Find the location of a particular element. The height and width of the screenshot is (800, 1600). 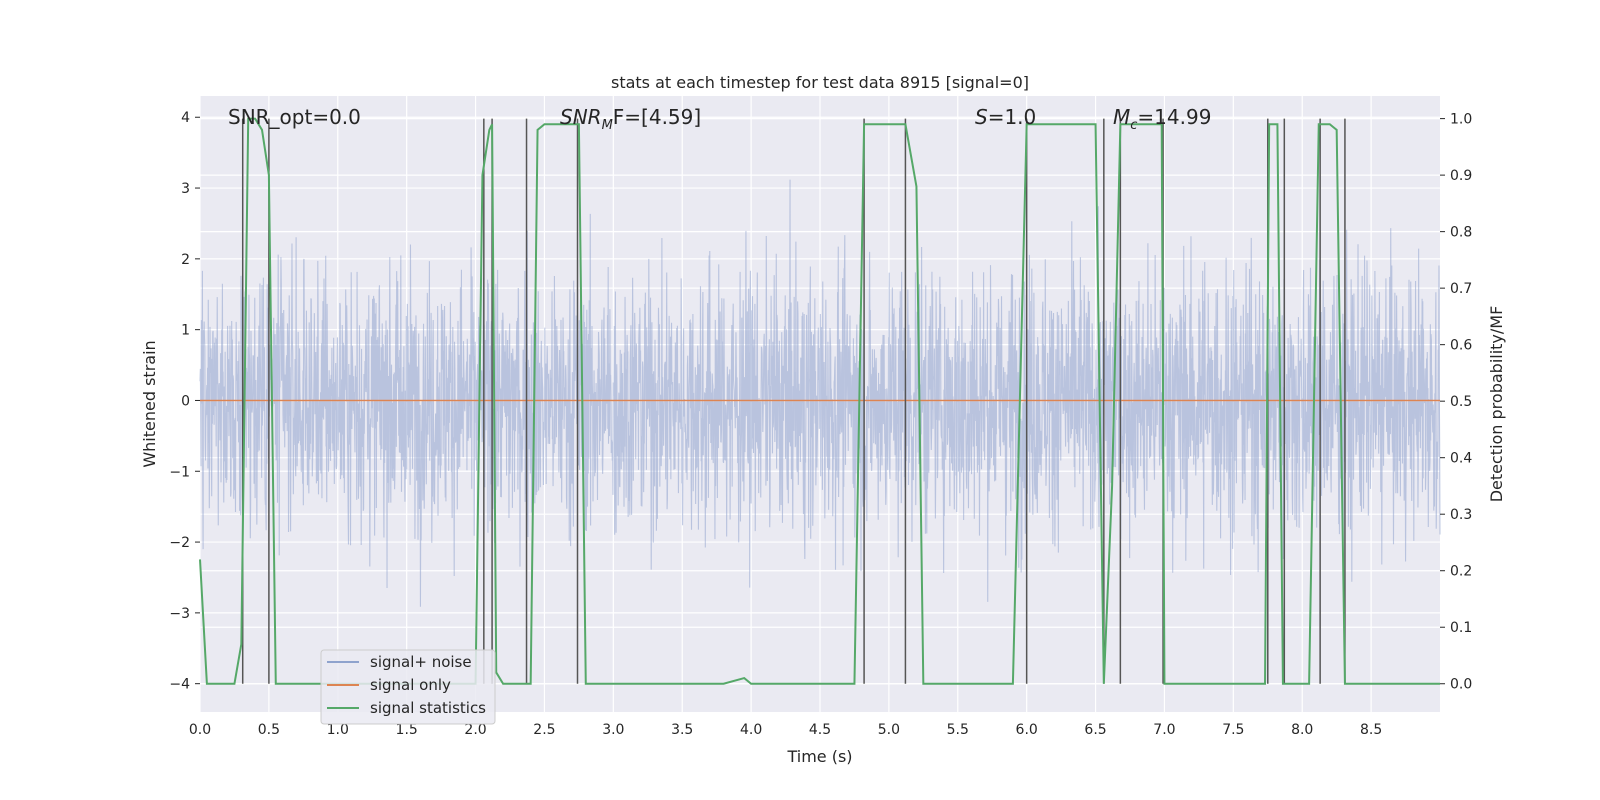

x-tick-label: 0.5 is located at coordinates (269, 730).